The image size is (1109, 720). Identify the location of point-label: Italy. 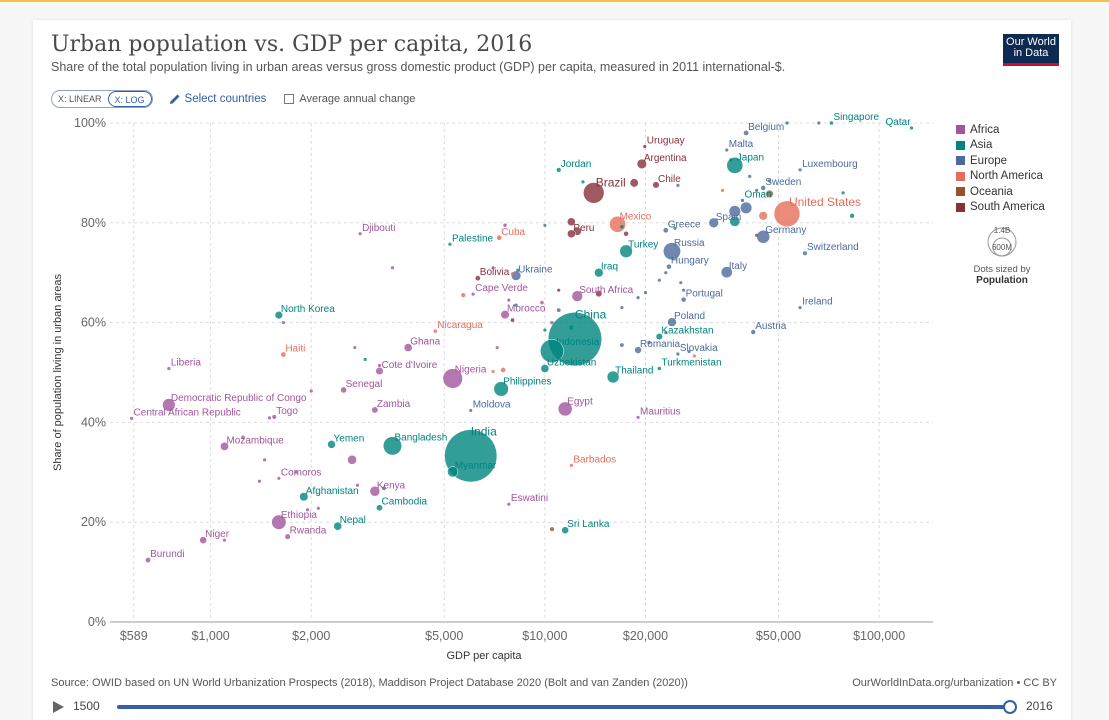
(738, 266).